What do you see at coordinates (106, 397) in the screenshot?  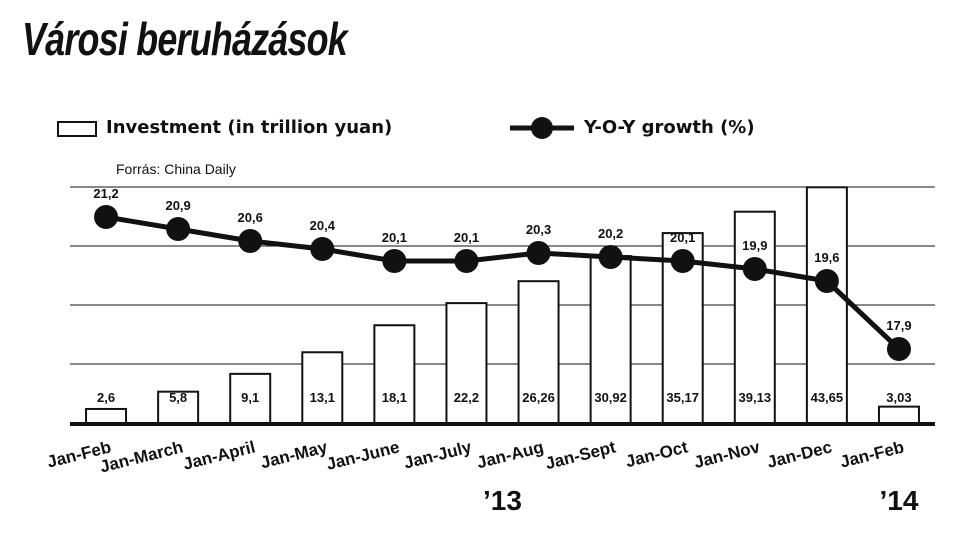 I see `bar-value-label: 2,6` at bounding box center [106, 397].